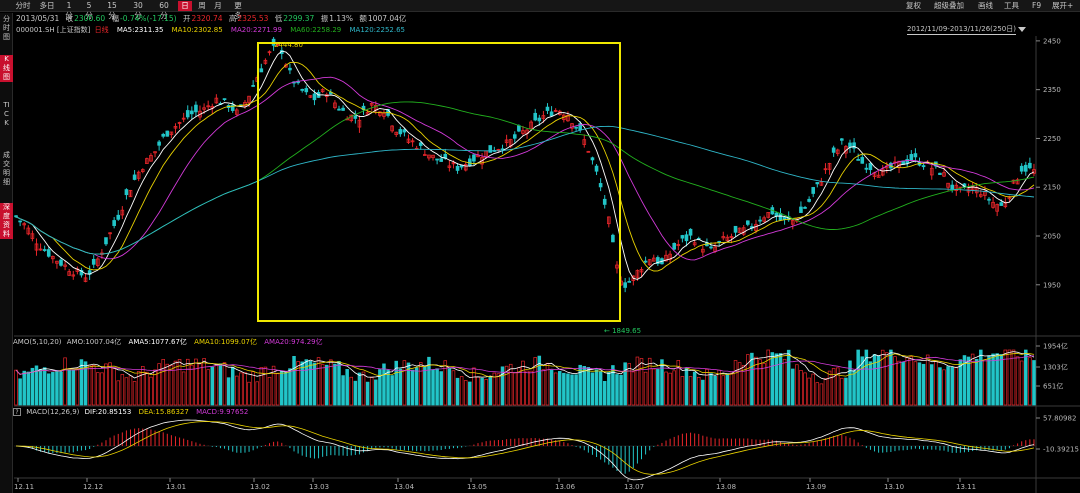  What do you see at coordinates (238, 10) in the screenshot?
I see `tab-more: 更多` at bounding box center [238, 10].